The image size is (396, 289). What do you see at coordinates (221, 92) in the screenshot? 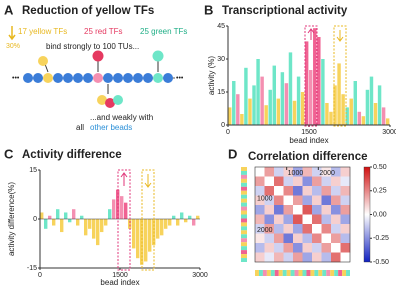
I see `y-tick-label: 15` at bounding box center [221, 92].